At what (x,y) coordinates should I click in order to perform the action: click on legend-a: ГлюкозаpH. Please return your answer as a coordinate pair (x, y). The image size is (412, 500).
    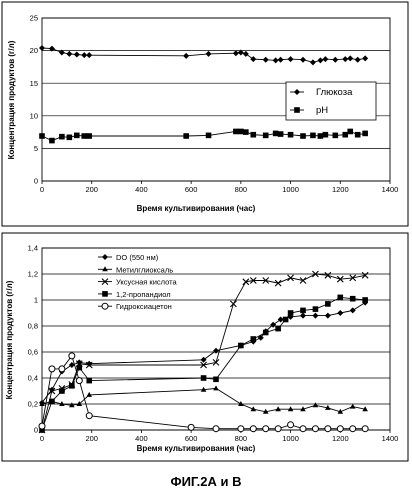
    Looking at the image, I should click on (331, 101).